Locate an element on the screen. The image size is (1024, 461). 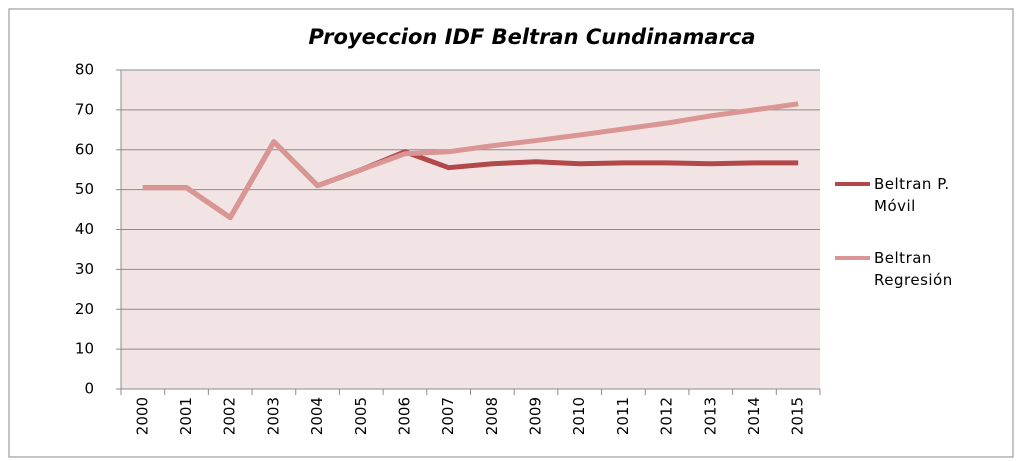
x-tick-label: 2012 is located at coordinates (667, 416).